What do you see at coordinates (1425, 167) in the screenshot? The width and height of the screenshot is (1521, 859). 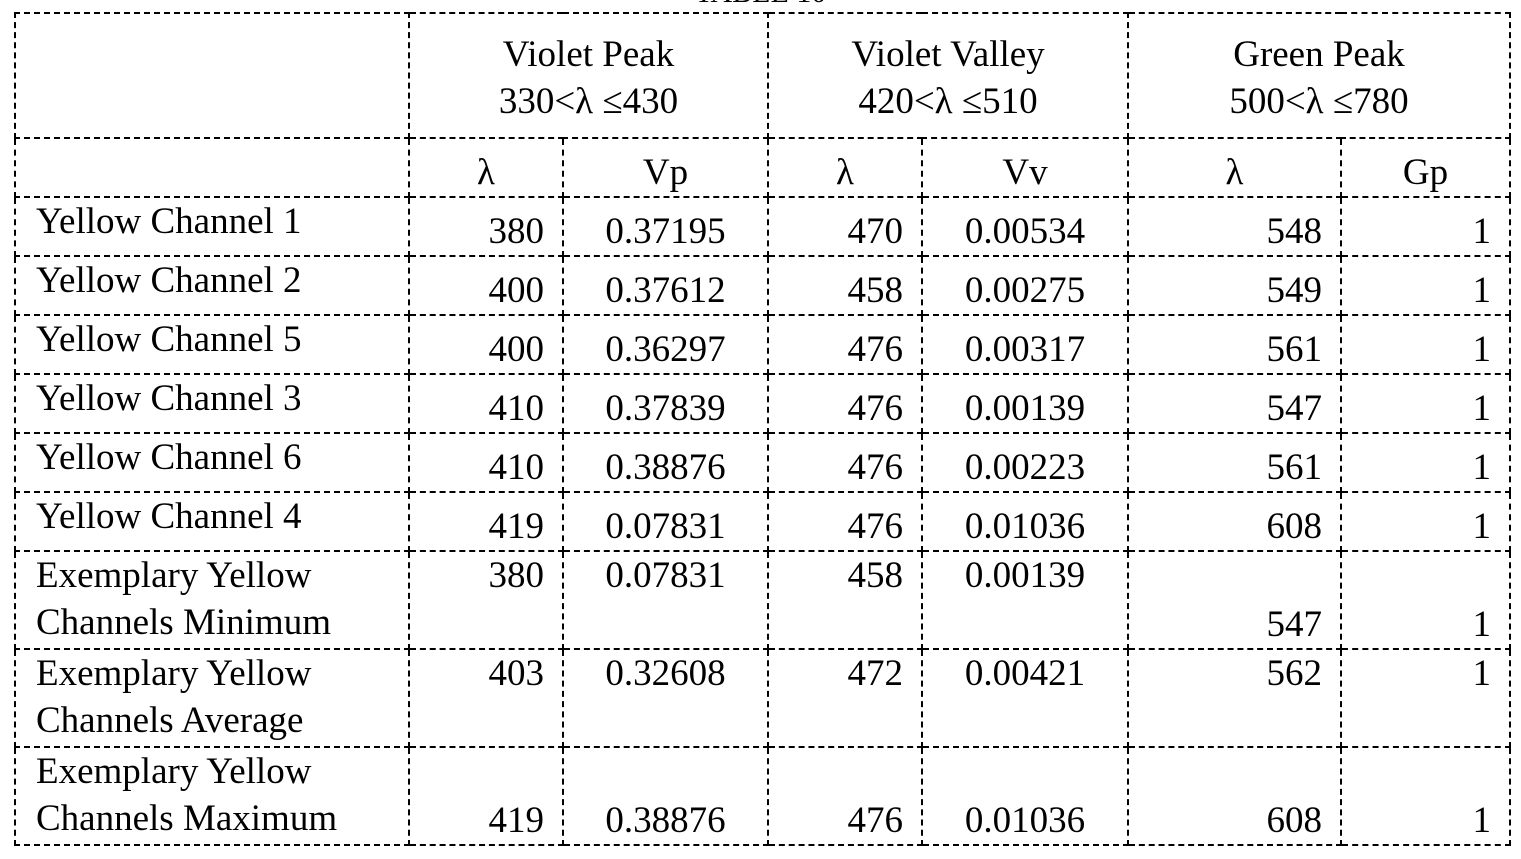 I see `sub-header-gp: Gp` at bounding box center [1425, 167].